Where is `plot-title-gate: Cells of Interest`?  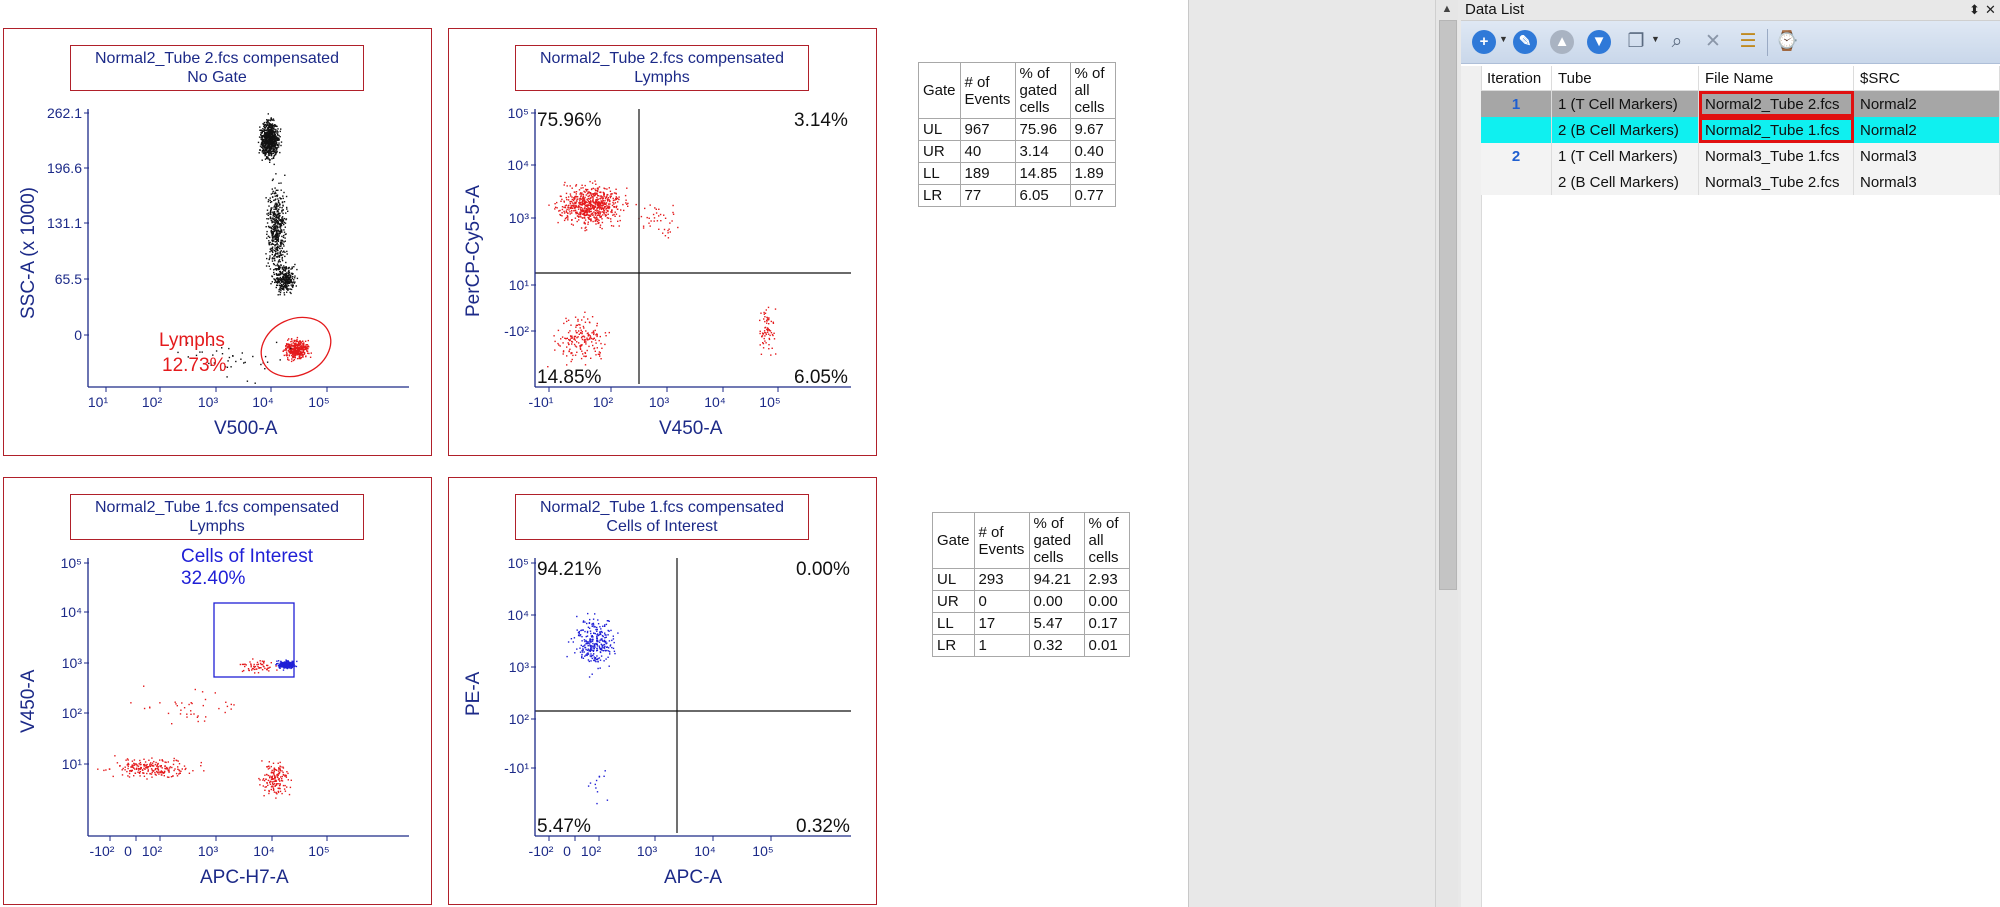 plot-title-gate: Cells of Interest is located at coordinates (662, 526).